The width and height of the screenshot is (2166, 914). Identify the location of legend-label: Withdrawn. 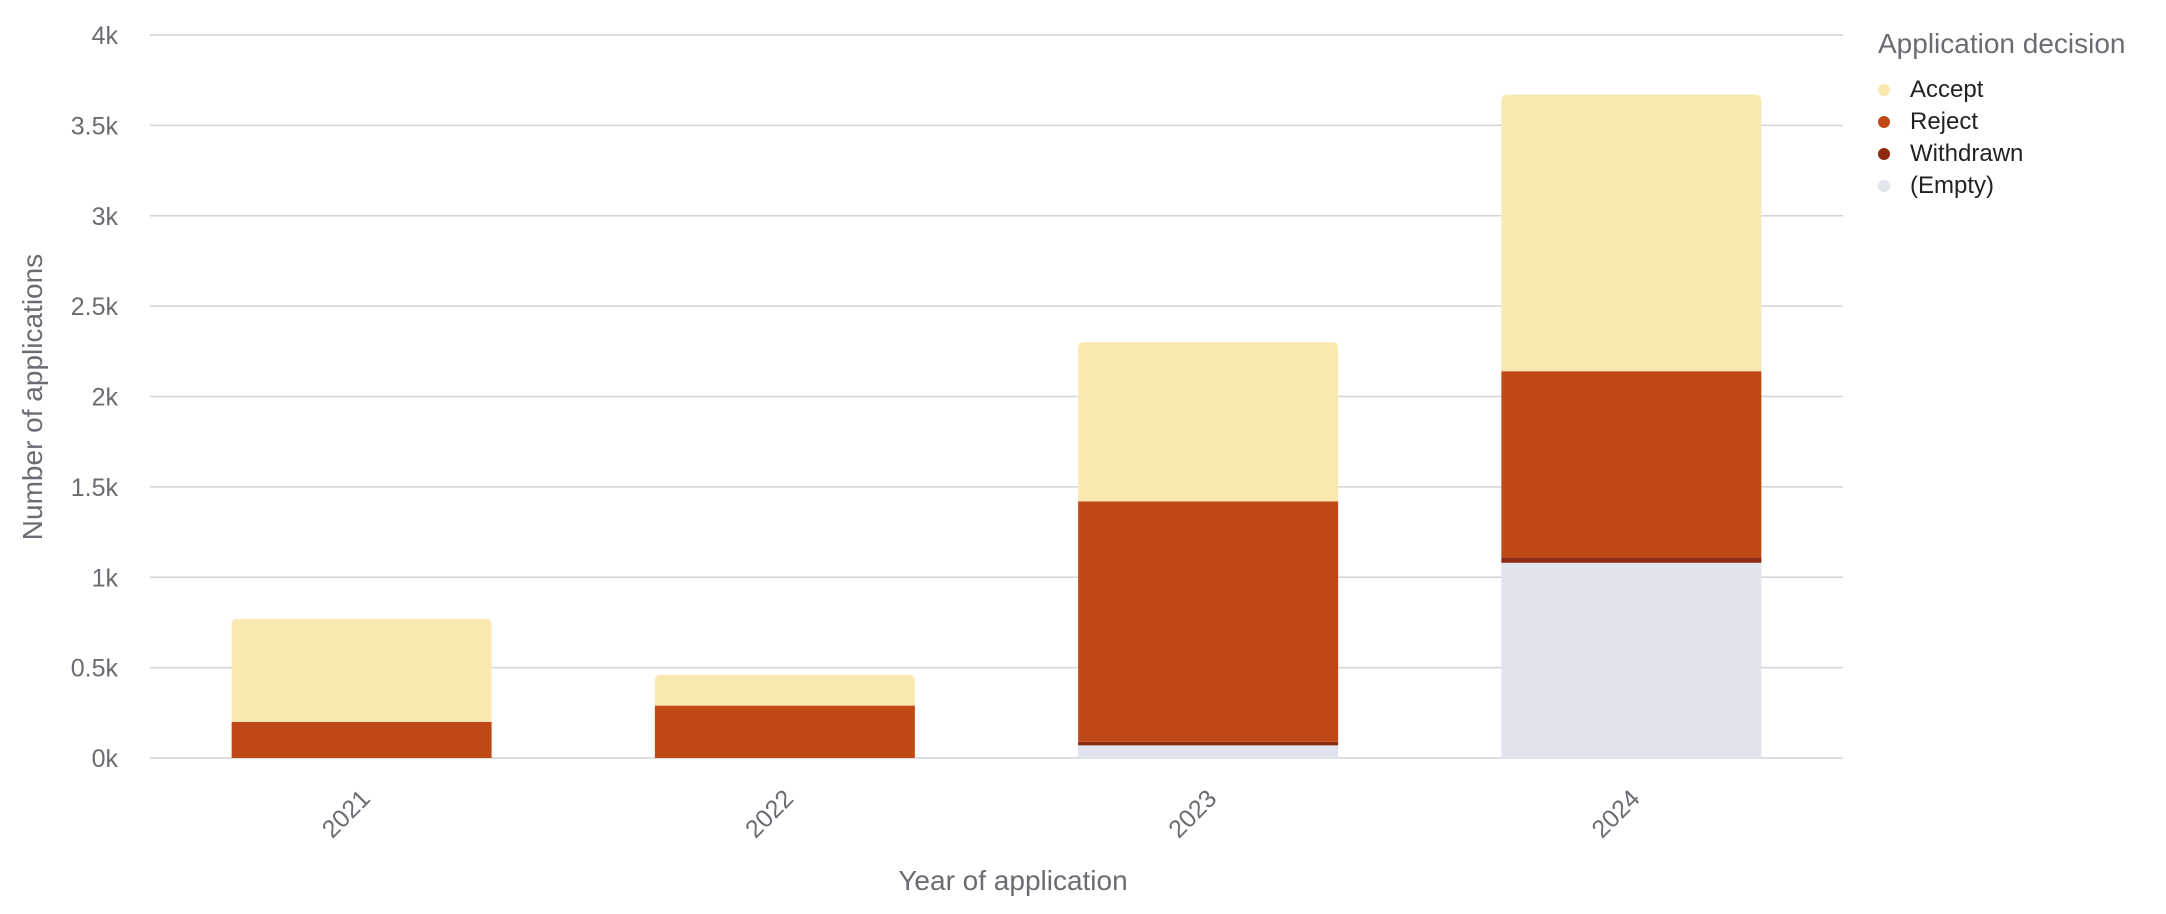
(1967, 153).